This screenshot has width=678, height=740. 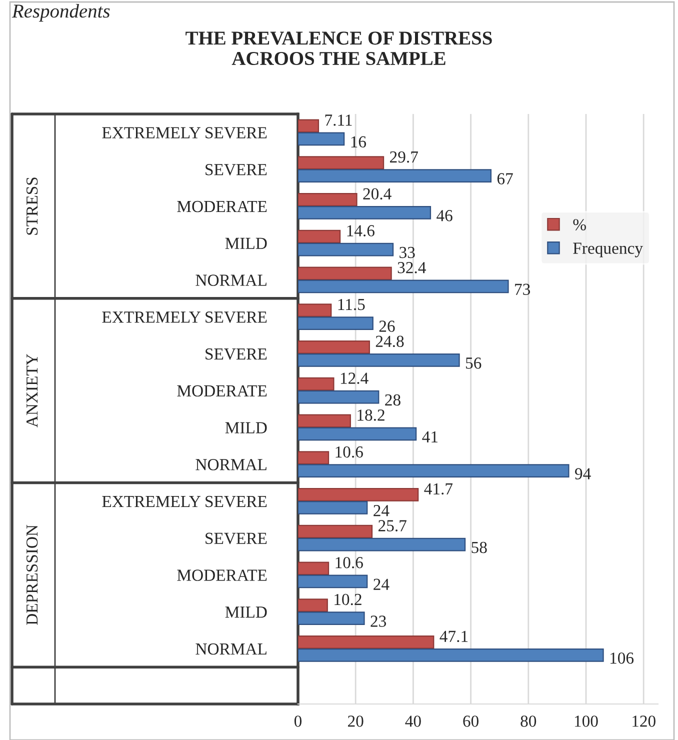 What do you see at coordinates (407, 252) in the screenshot?
I see `data-label: 33` at bounding box center [407, 252].